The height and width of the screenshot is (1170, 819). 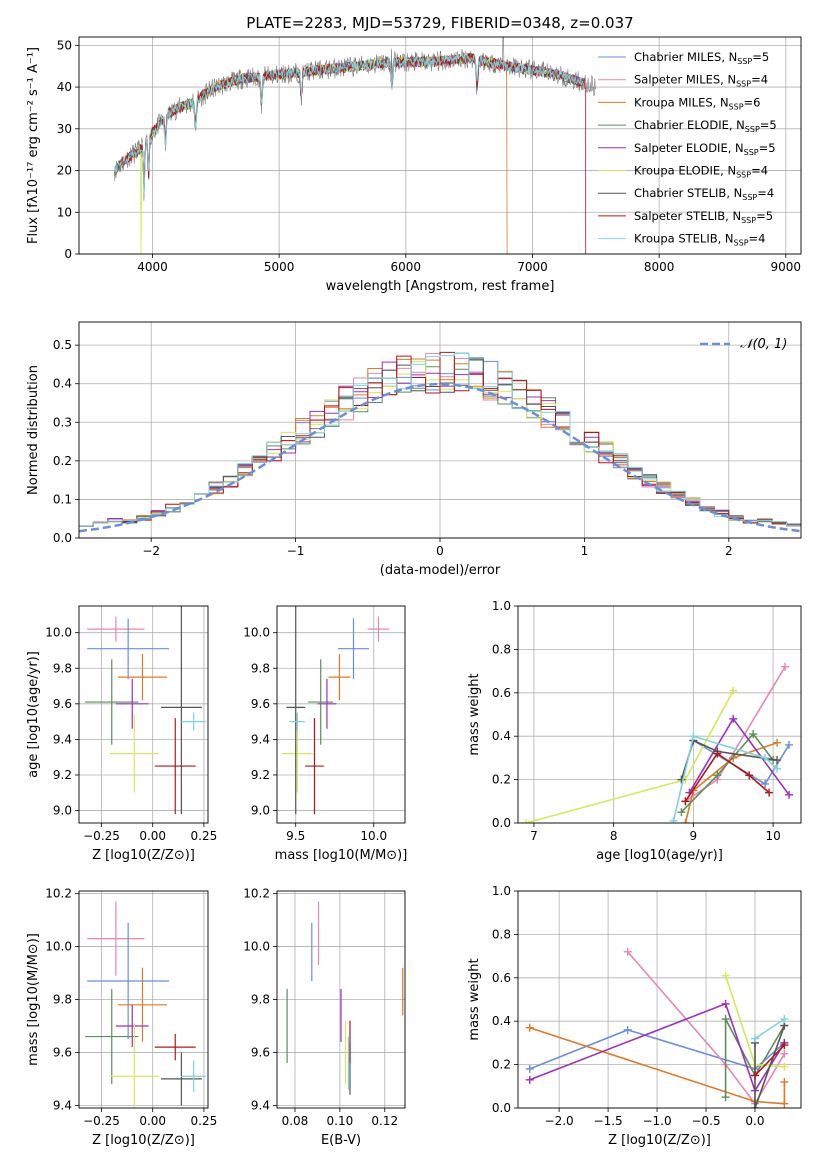 I want to click on x-tick-label: −2.0, so click(x=559, y=1121).